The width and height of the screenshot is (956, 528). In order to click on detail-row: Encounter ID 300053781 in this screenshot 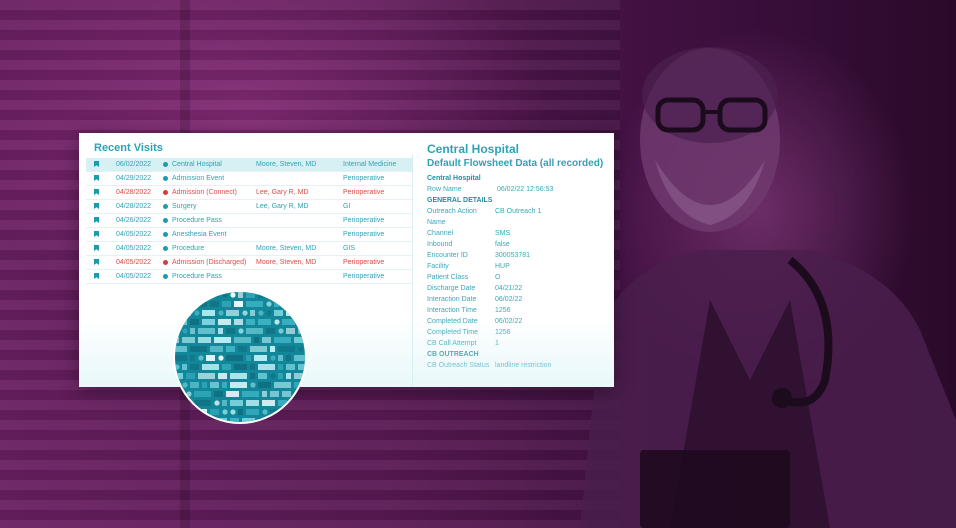, I will do `click(517, 255)`.